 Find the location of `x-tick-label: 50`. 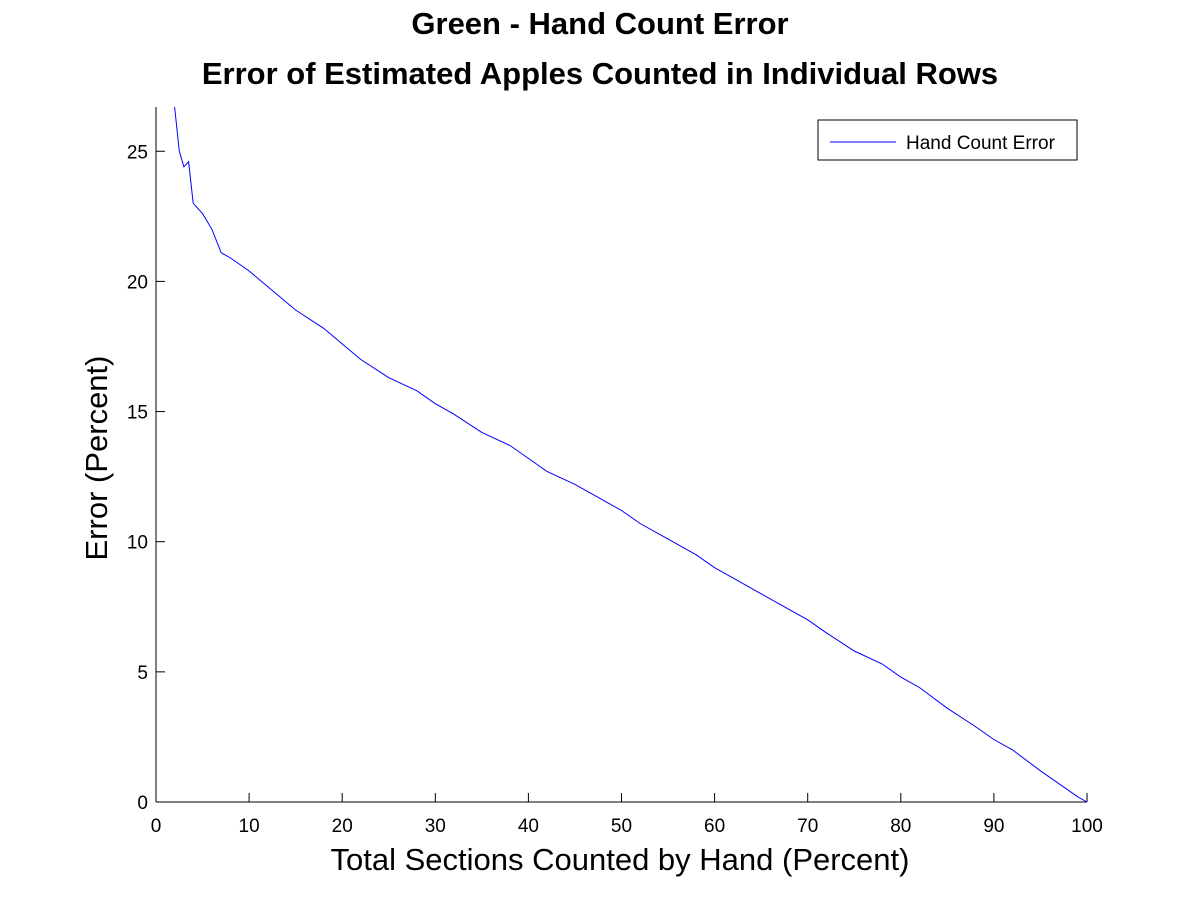

x-tick-label: 50 is located at coordinates (621, 826).